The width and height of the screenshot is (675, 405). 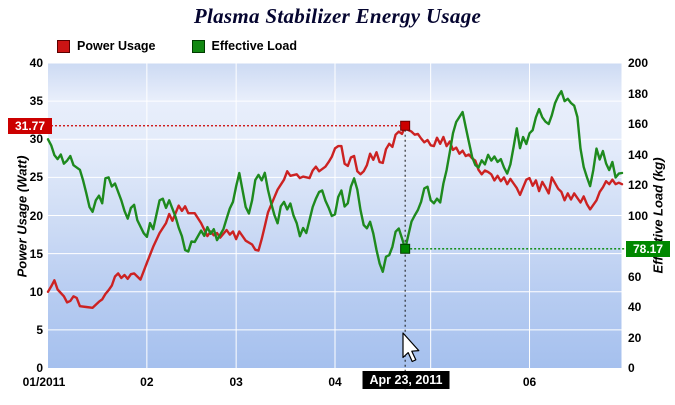 What do you see at coordinates (638, 215) in the screenshot?
I see `axis-tick-label: 100` at bounding box center [638, 215].